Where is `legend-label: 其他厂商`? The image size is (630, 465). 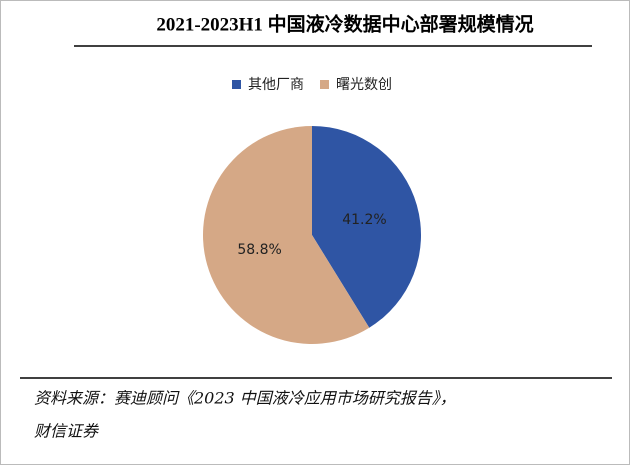 legend-label: 其他厂商 is located at coordinates (276, 85).